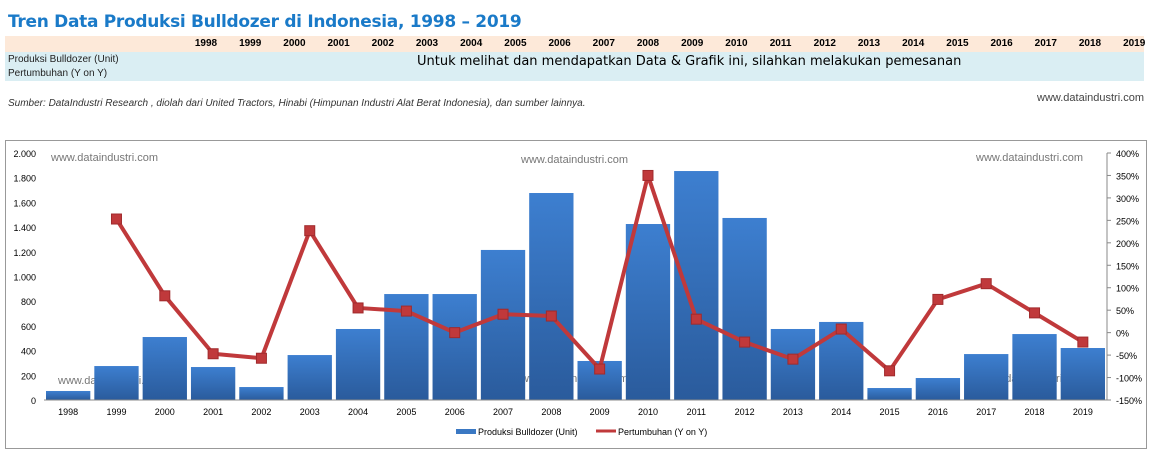  I want to click on bar-2004, so click(358, 364).